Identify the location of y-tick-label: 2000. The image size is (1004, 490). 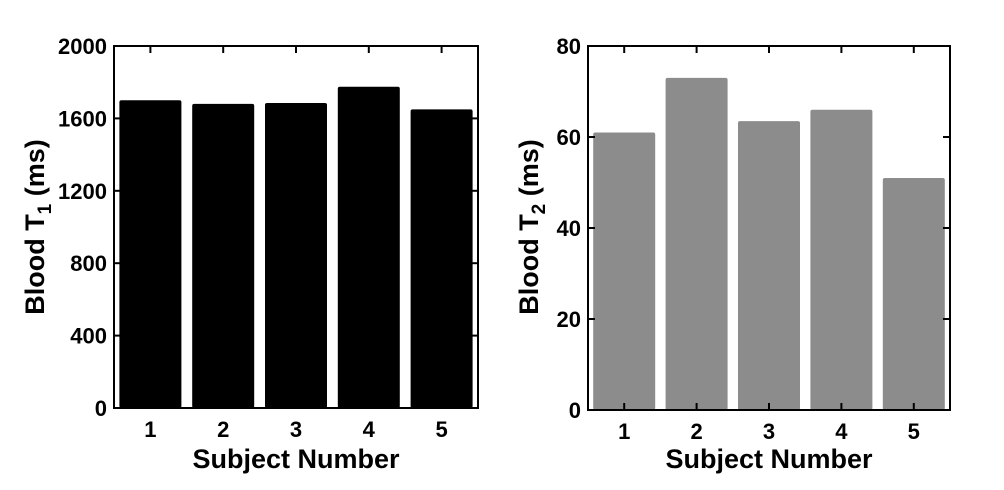
(82, 46).